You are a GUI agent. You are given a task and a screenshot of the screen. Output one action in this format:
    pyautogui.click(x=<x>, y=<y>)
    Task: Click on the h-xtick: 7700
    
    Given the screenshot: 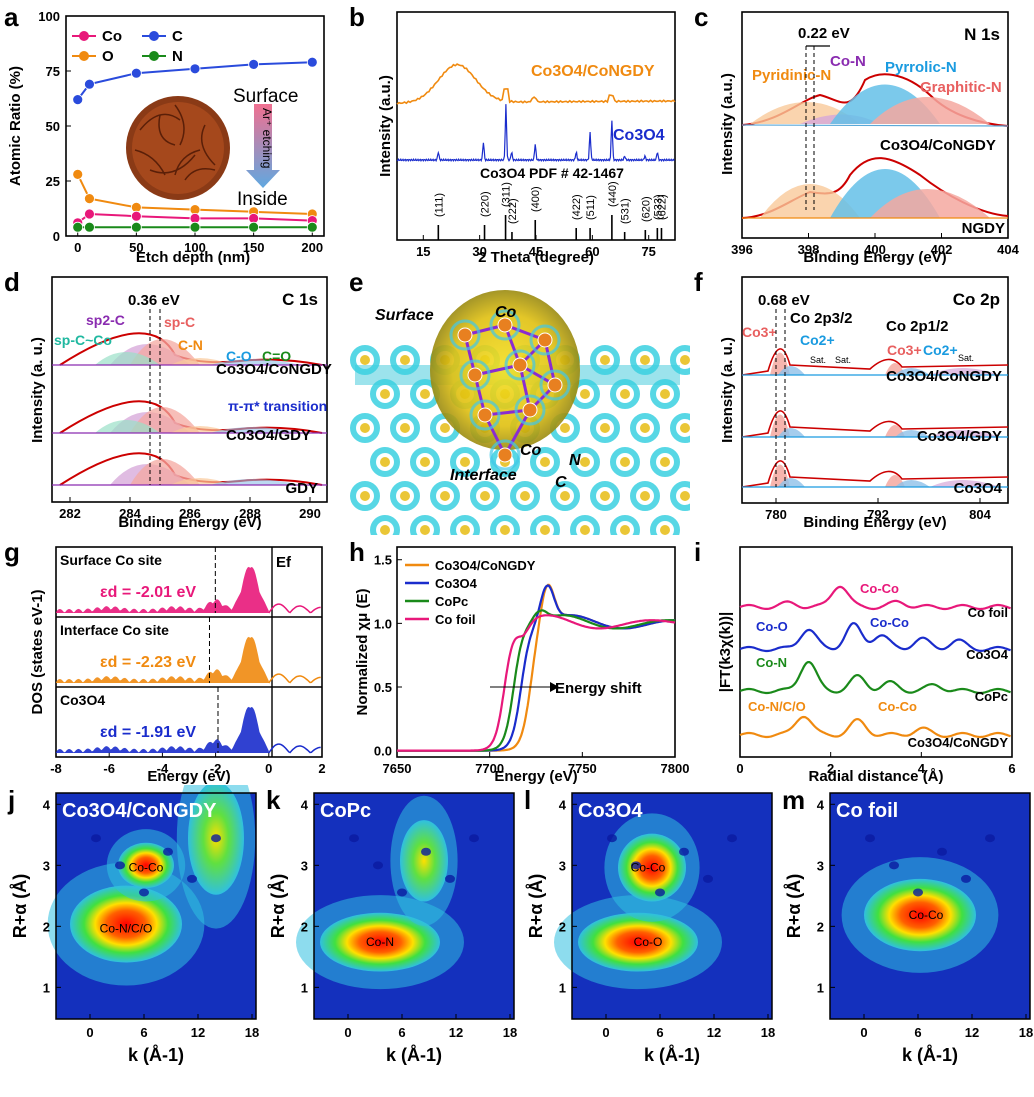 What is the action you would take?
    pyautogui.click(x=489, y=768)
    